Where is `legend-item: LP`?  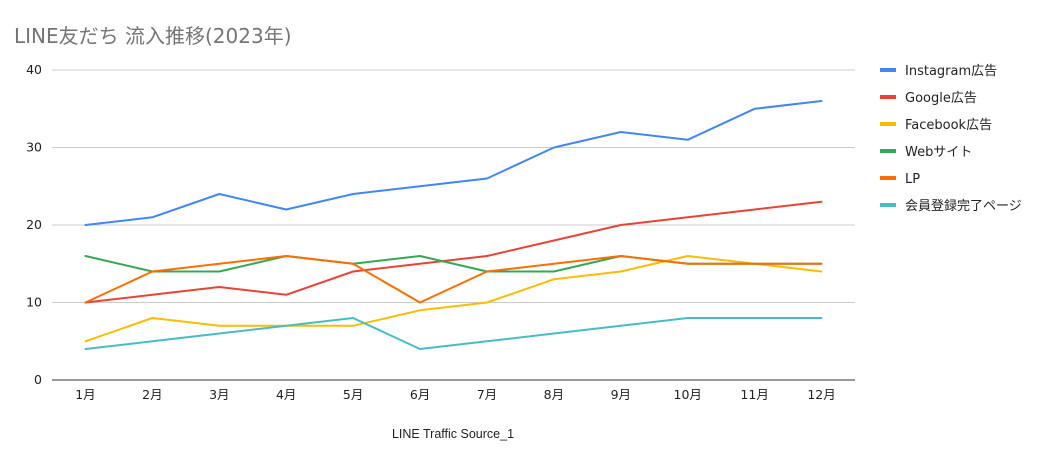 legend-item: LP is located at coordinates (900, 179).